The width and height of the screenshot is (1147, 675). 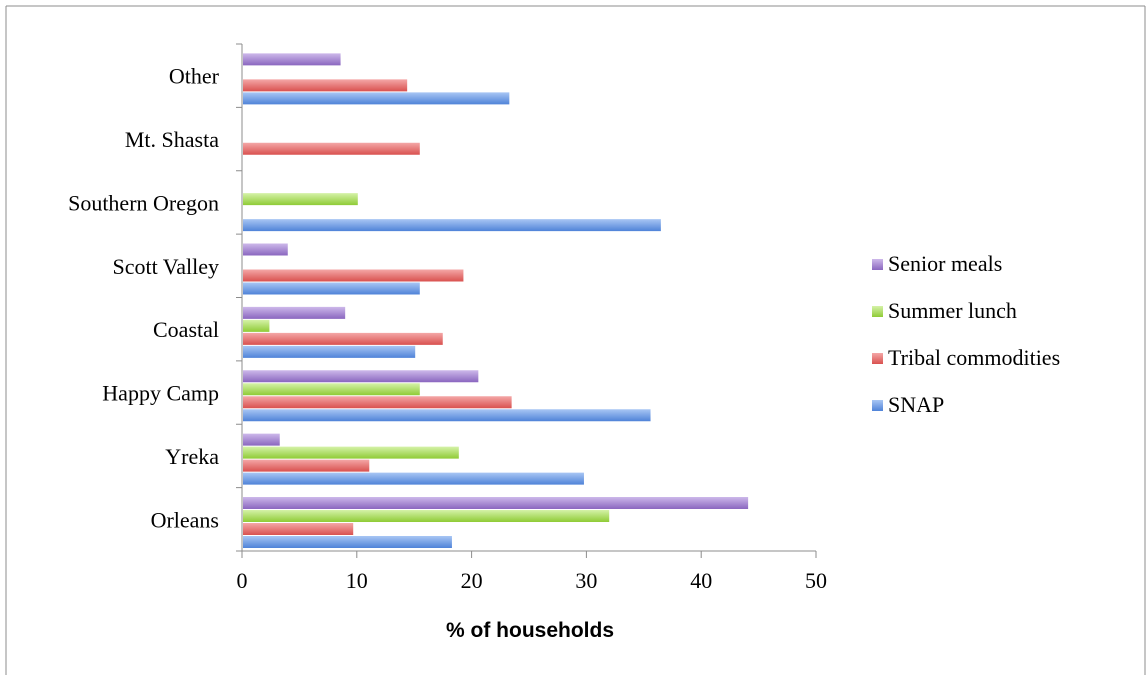 What do you see at coordinates (361, 376) in the screenshot?
I see `bar-senior-meals-happy-camp` at bounding box center [361, 376].